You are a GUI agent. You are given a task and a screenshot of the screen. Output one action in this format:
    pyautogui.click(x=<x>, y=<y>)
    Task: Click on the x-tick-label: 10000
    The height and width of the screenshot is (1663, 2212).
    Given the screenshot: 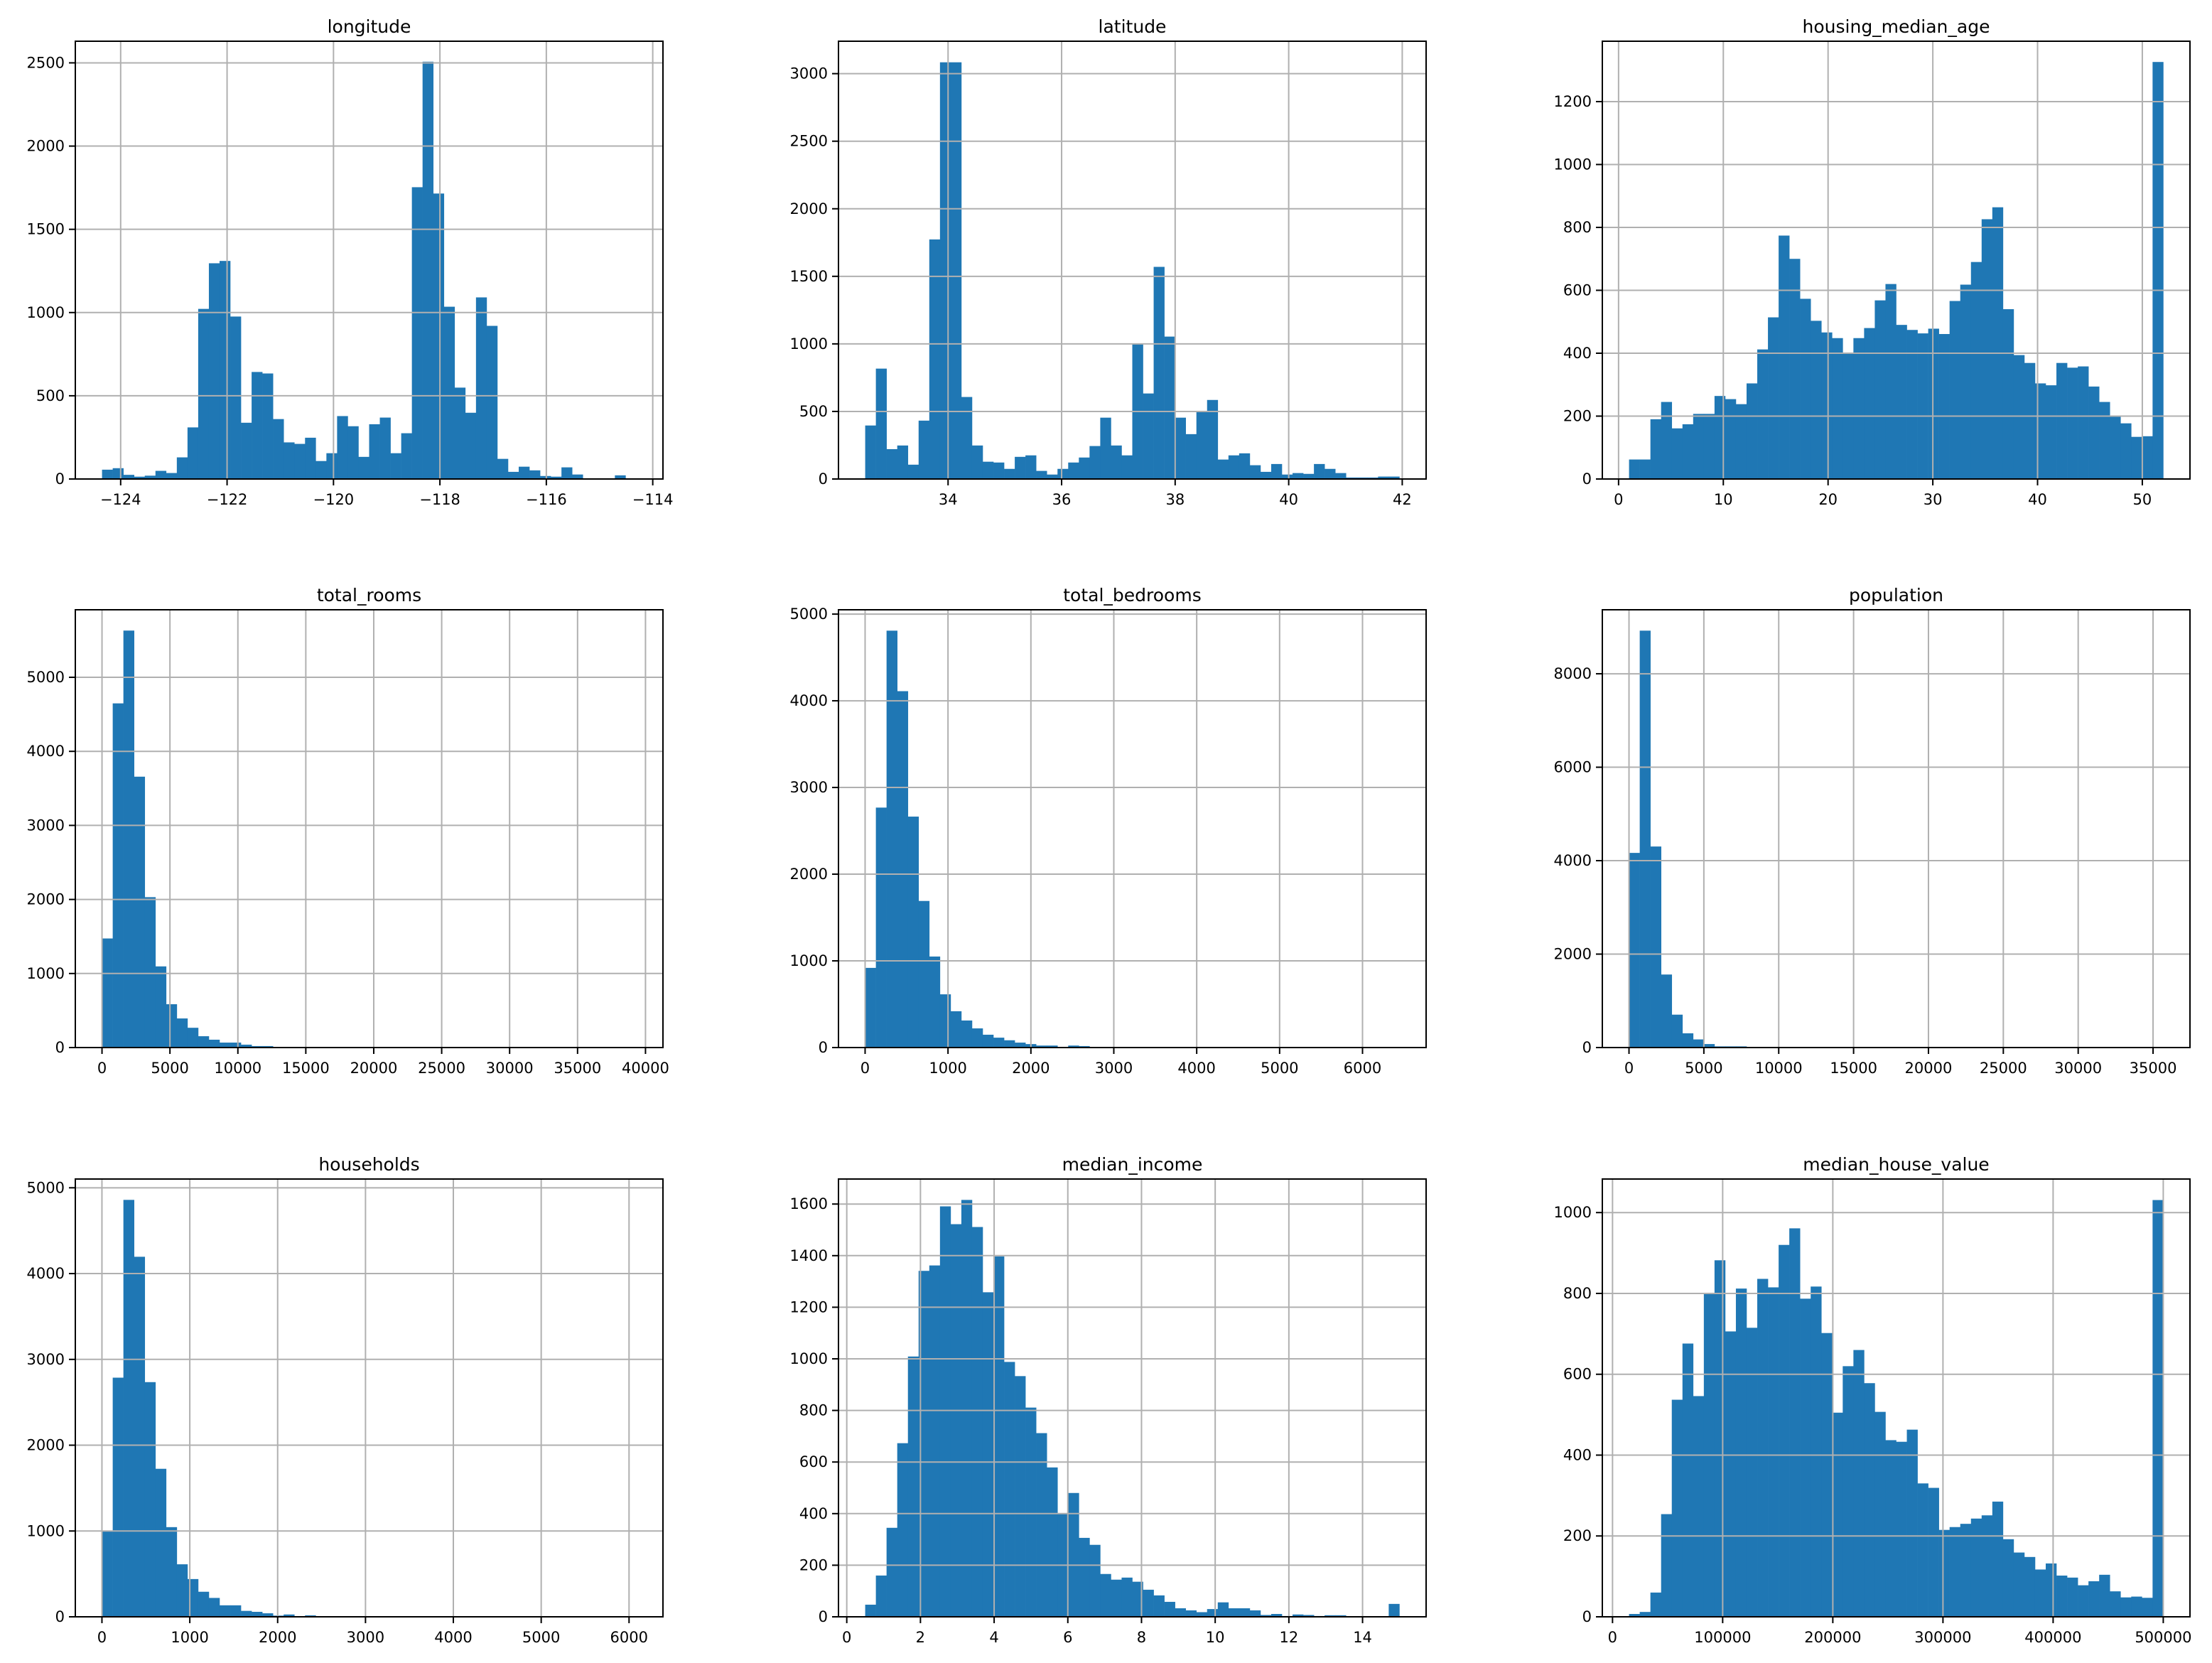 What is the action you would take?
    pyautogui.click(x=237, y=1068)
    